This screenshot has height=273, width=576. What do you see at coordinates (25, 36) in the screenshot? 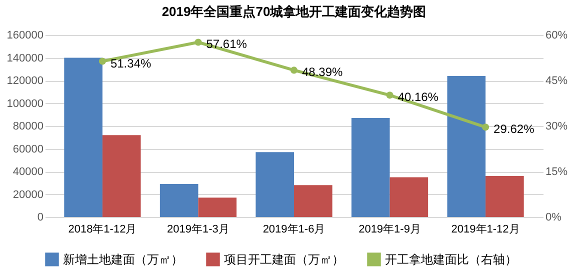
I see `y-tick-label: 160000` at bounding box center [25, 36].